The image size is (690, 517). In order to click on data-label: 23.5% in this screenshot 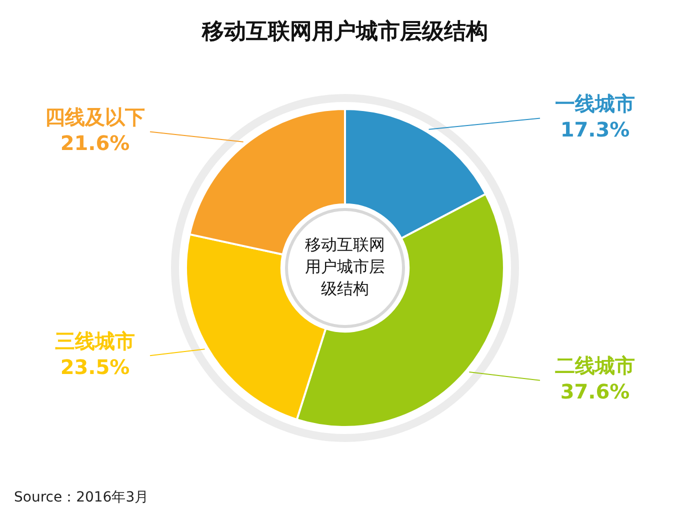, I will do `click(95, 366)`.